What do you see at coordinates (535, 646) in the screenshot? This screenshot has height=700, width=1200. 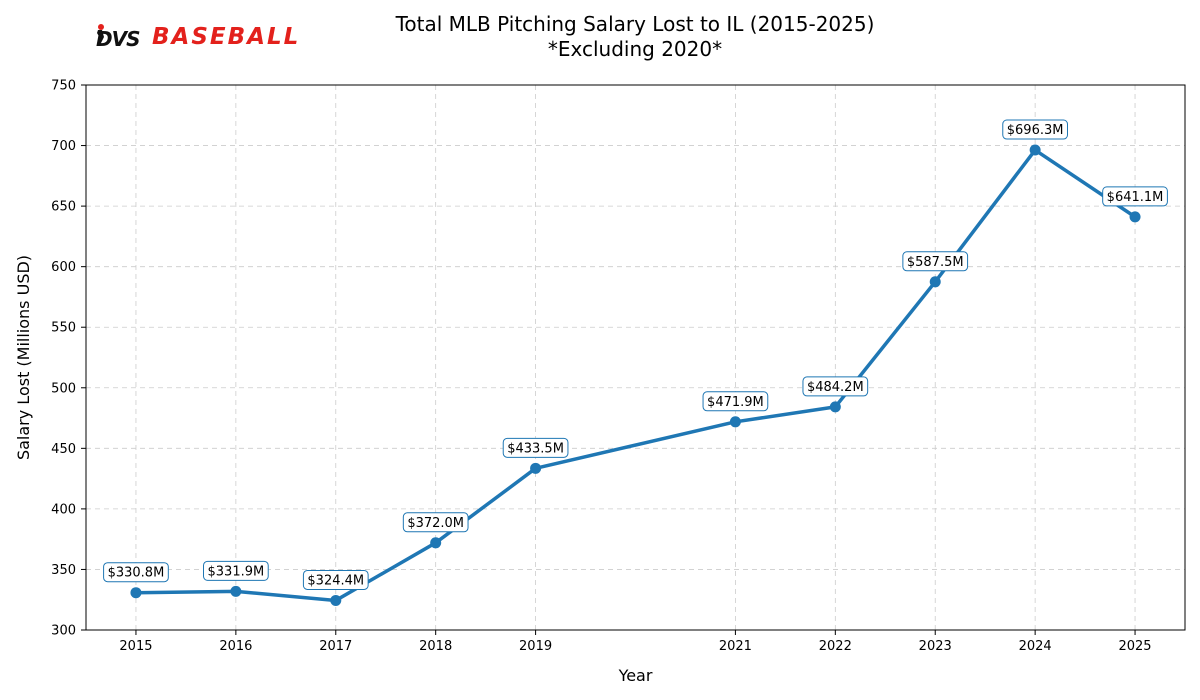 I see `x-tick-label: 2019` at bounding box center [535, 646].